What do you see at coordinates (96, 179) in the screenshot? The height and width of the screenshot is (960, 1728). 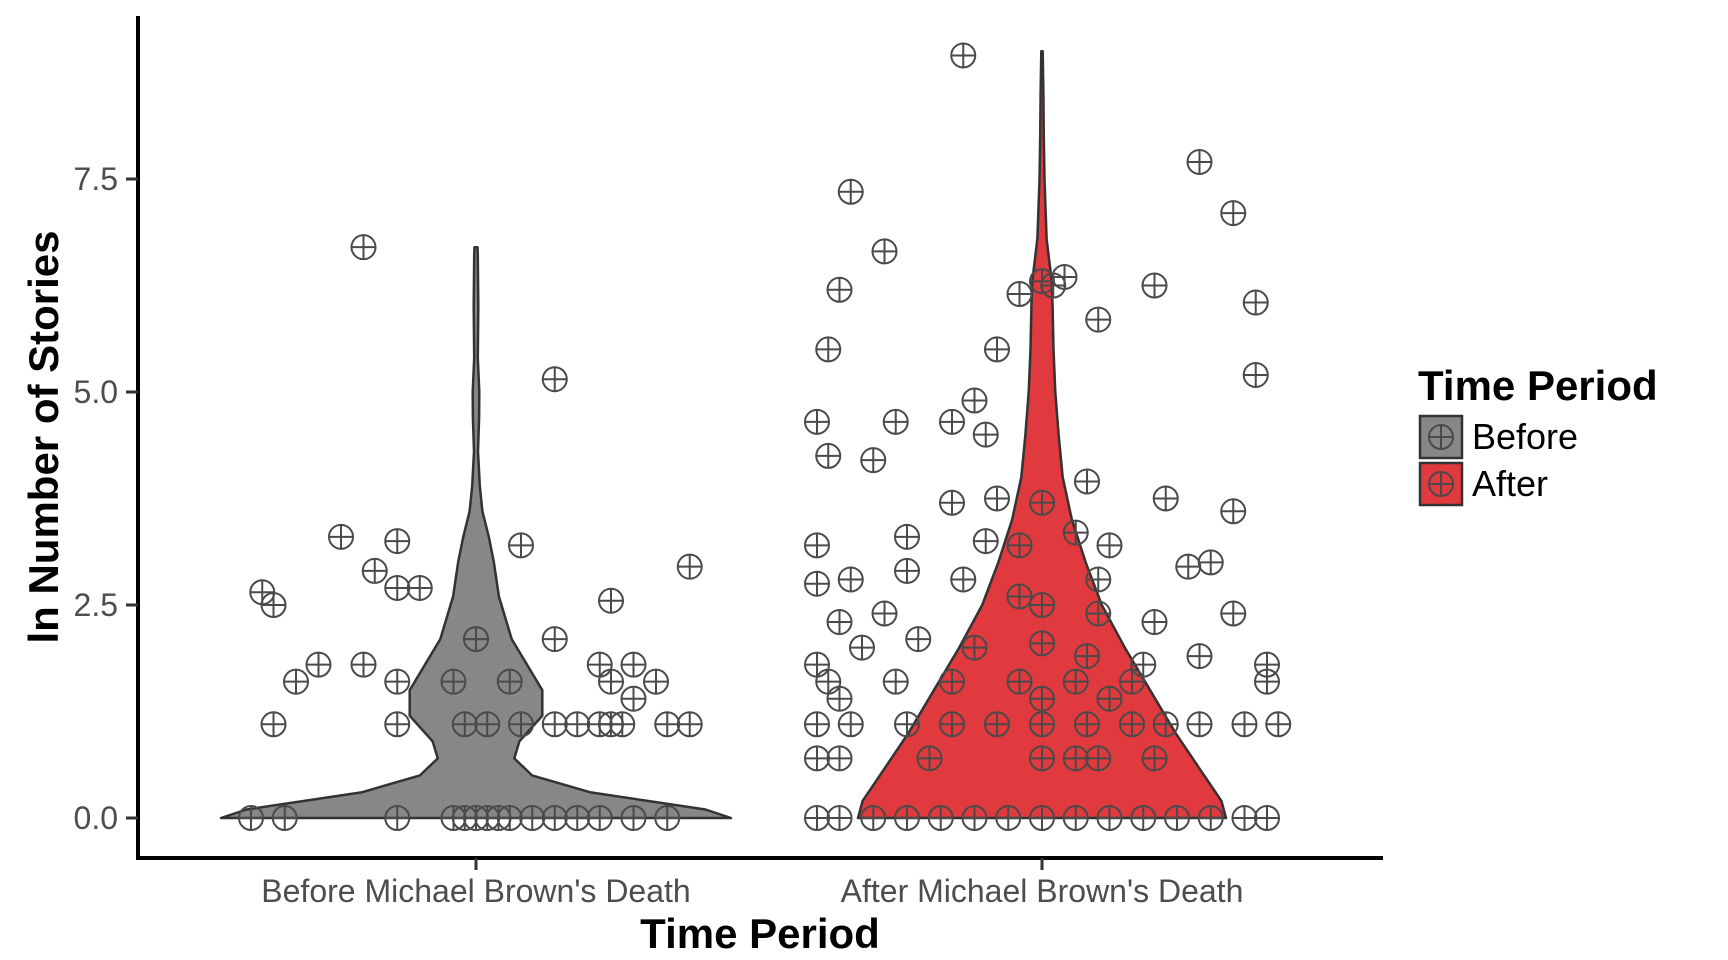 I see `y-tick-label: 7.5` at bounding box center [96, 179].